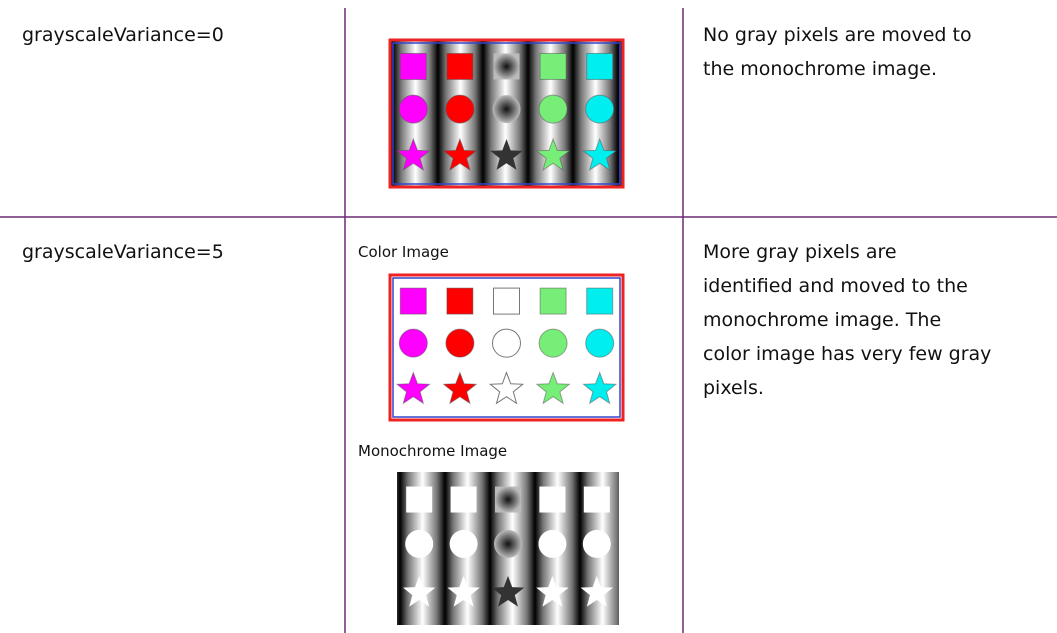  Describe the element at coordinates (433, 451) in the screenshot. I see `image-caption: Monochrome Image` at that location.